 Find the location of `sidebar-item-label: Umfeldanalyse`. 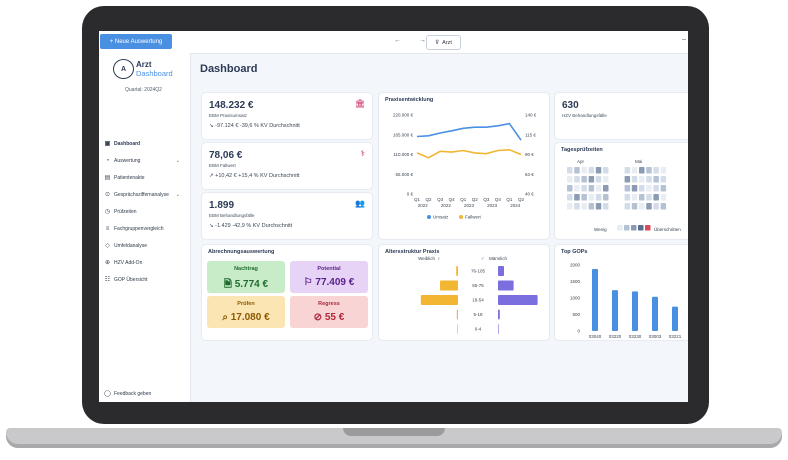

sidebar-item-label: Umfeldanalyse is located at coordinates (131, 245).